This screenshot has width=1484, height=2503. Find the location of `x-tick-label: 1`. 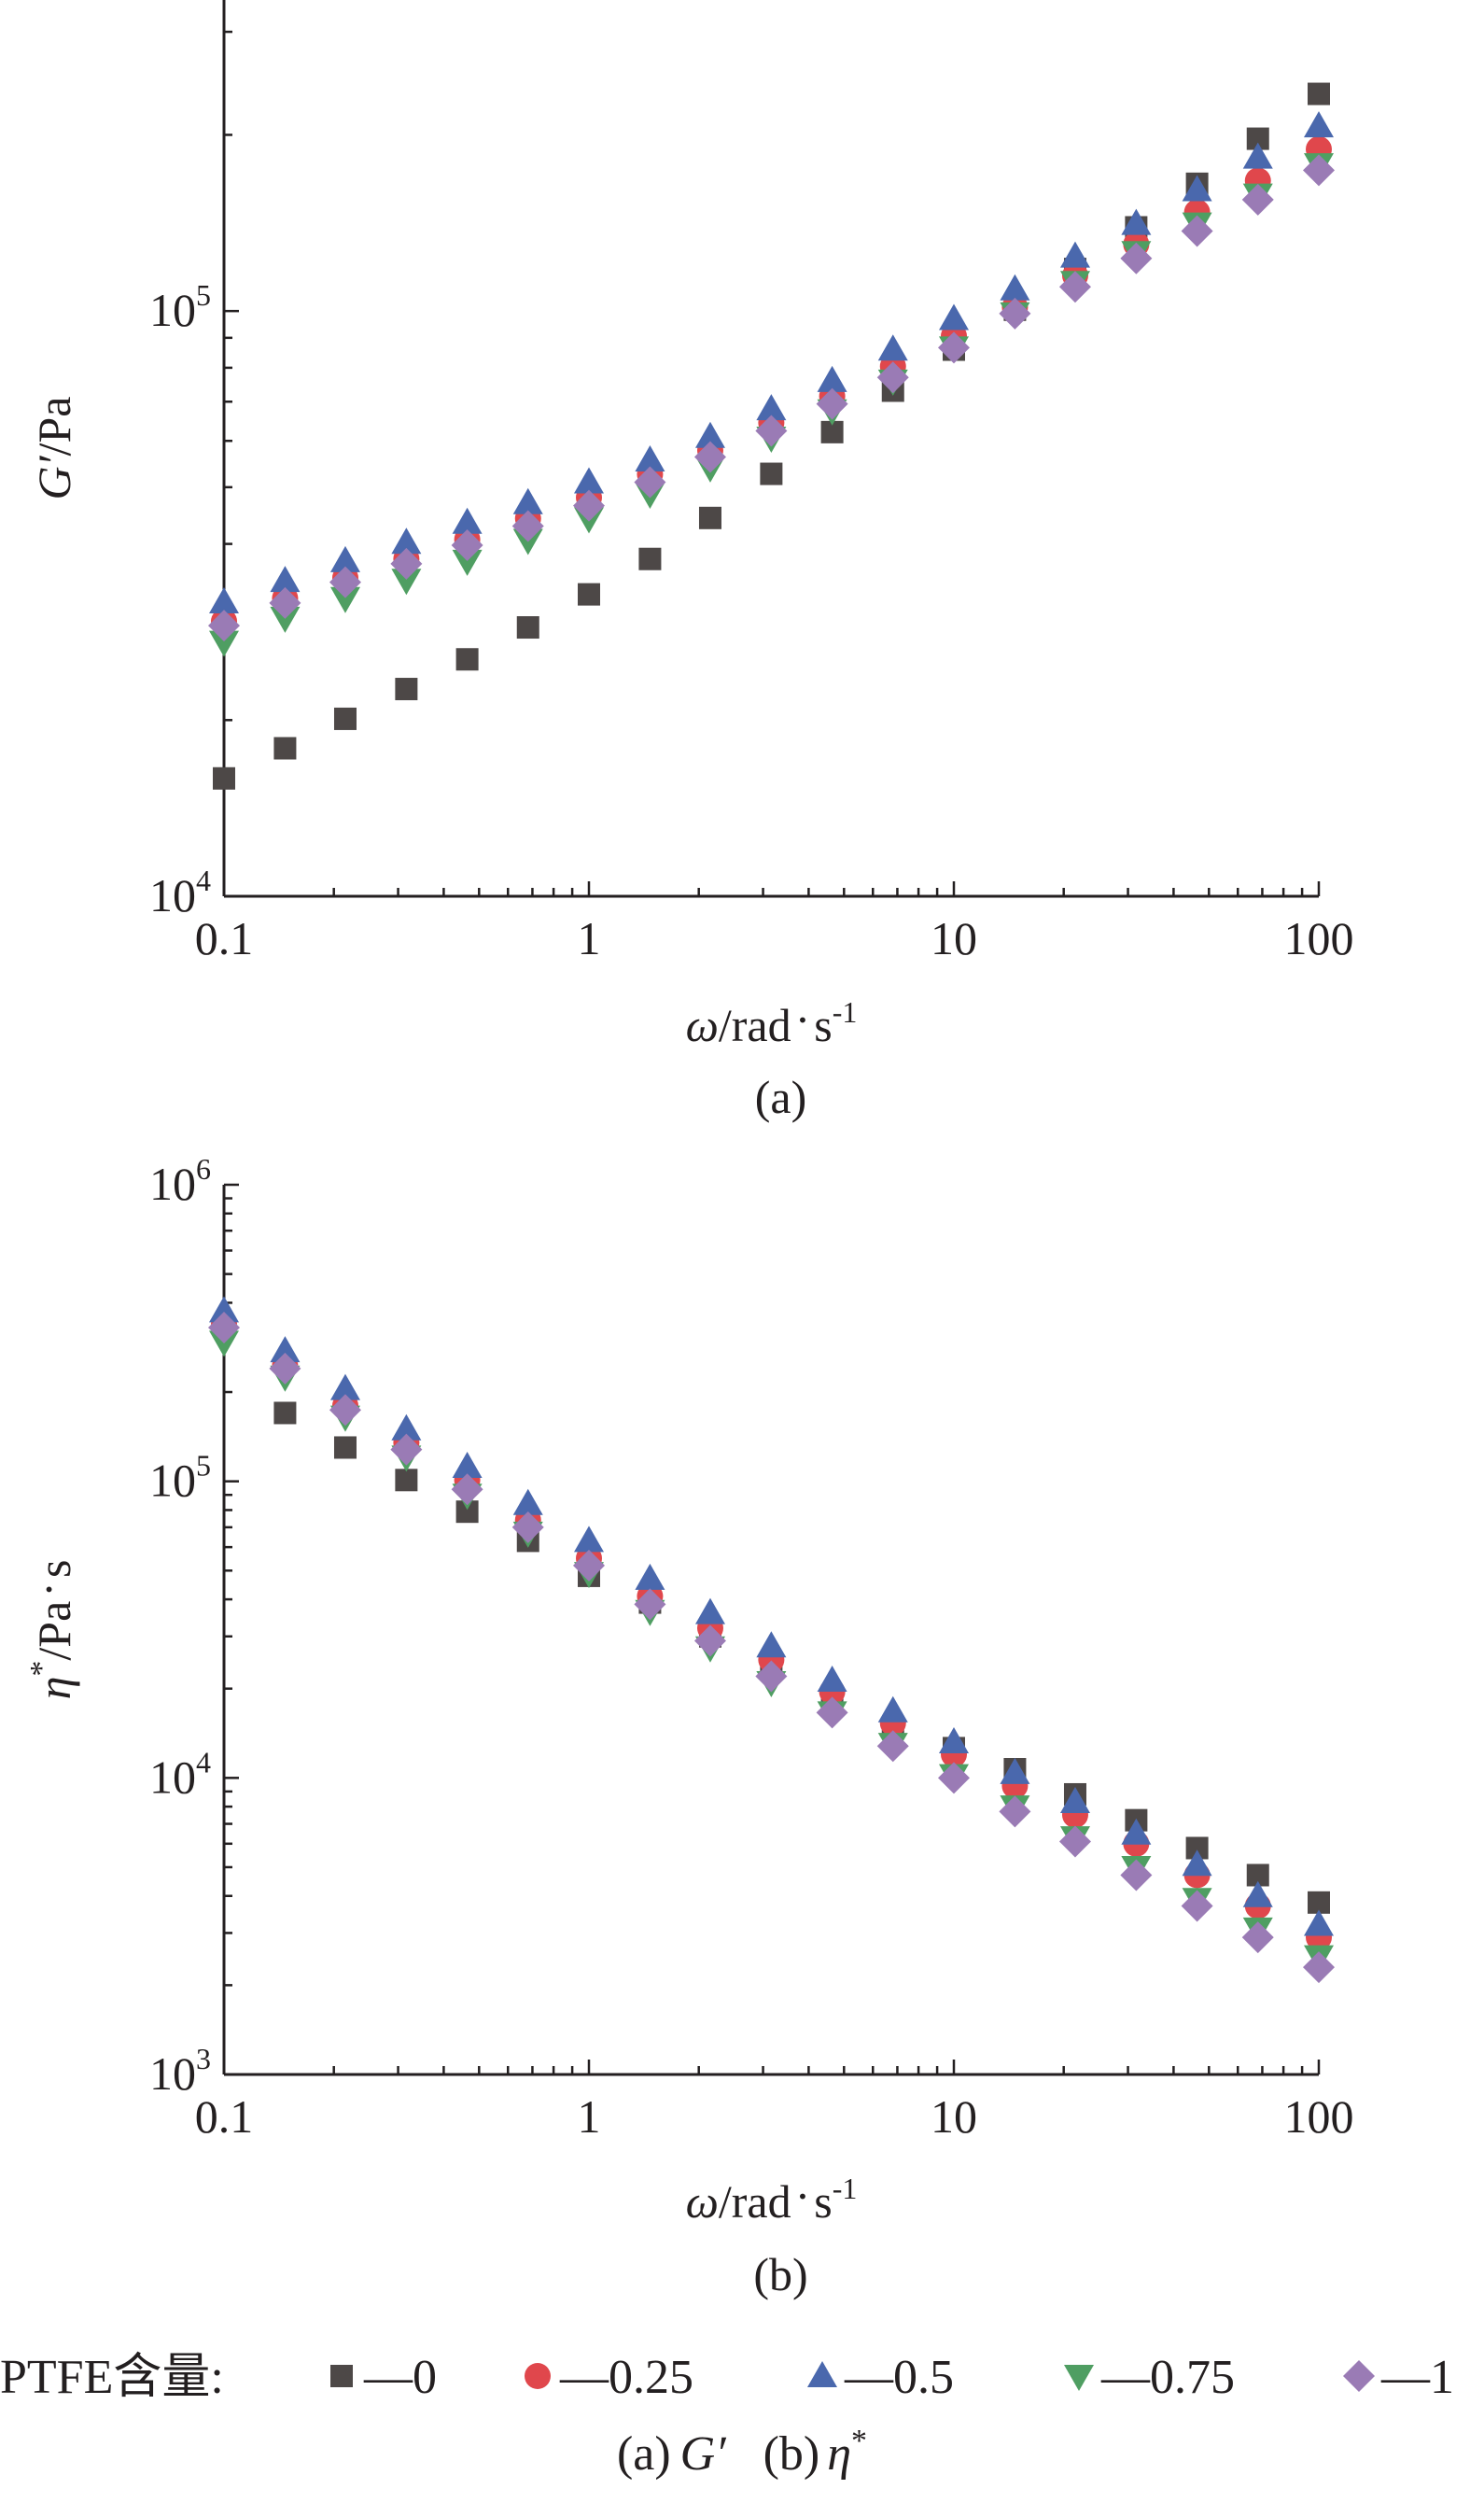

x-tick-label: 1 is located at coordinates (589, 938).